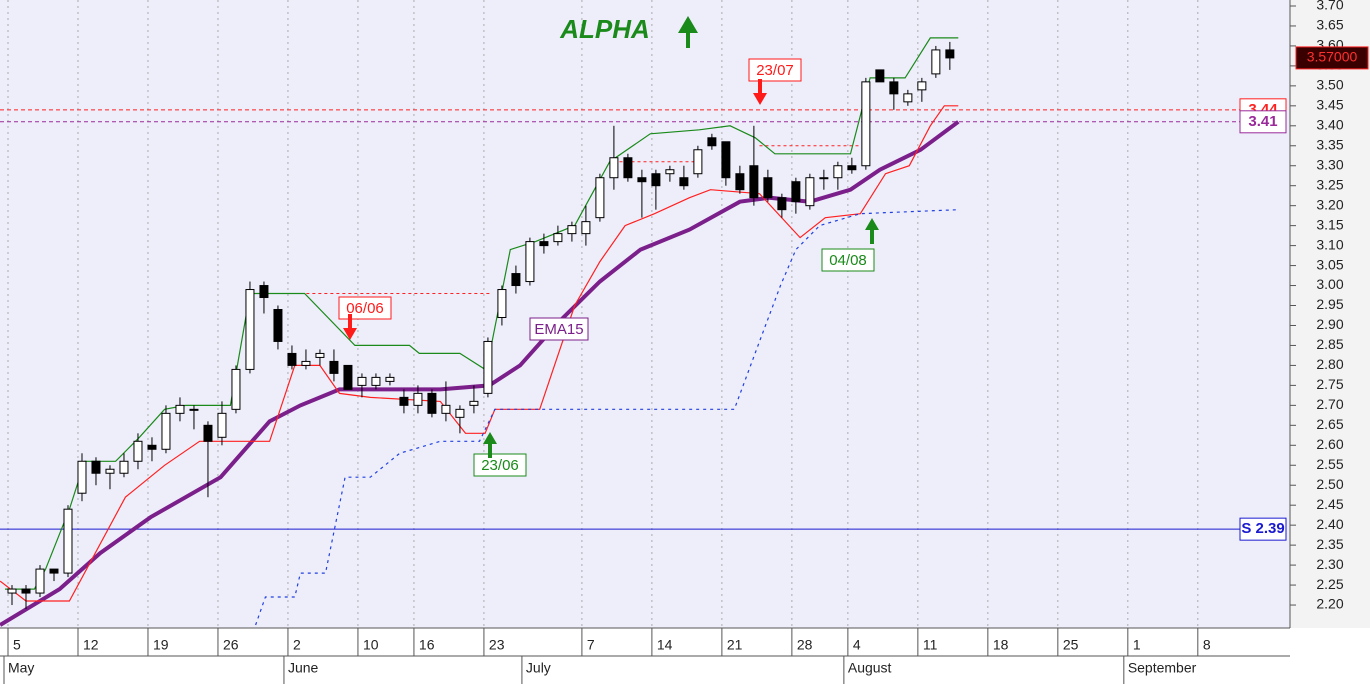 This screenshot has width=1370, height=684. What do you see at coordinates (17, 645) in the screenshot?
I see `x-tick-label: 5` at bounding box center [17, 645].